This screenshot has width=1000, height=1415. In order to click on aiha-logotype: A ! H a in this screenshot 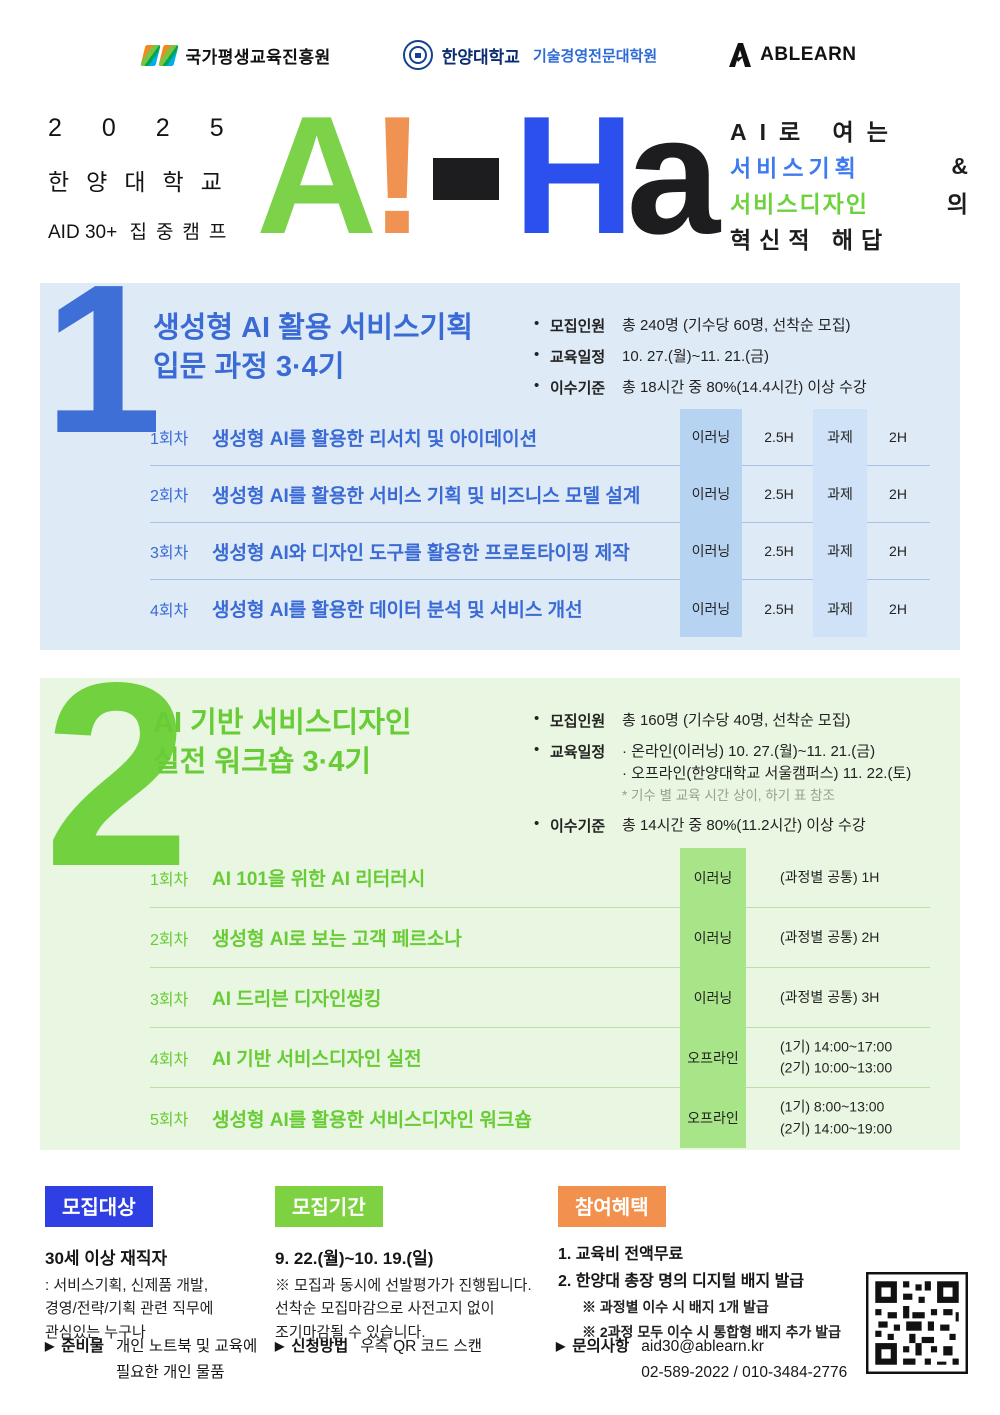, I will do `click(488, 175)`.